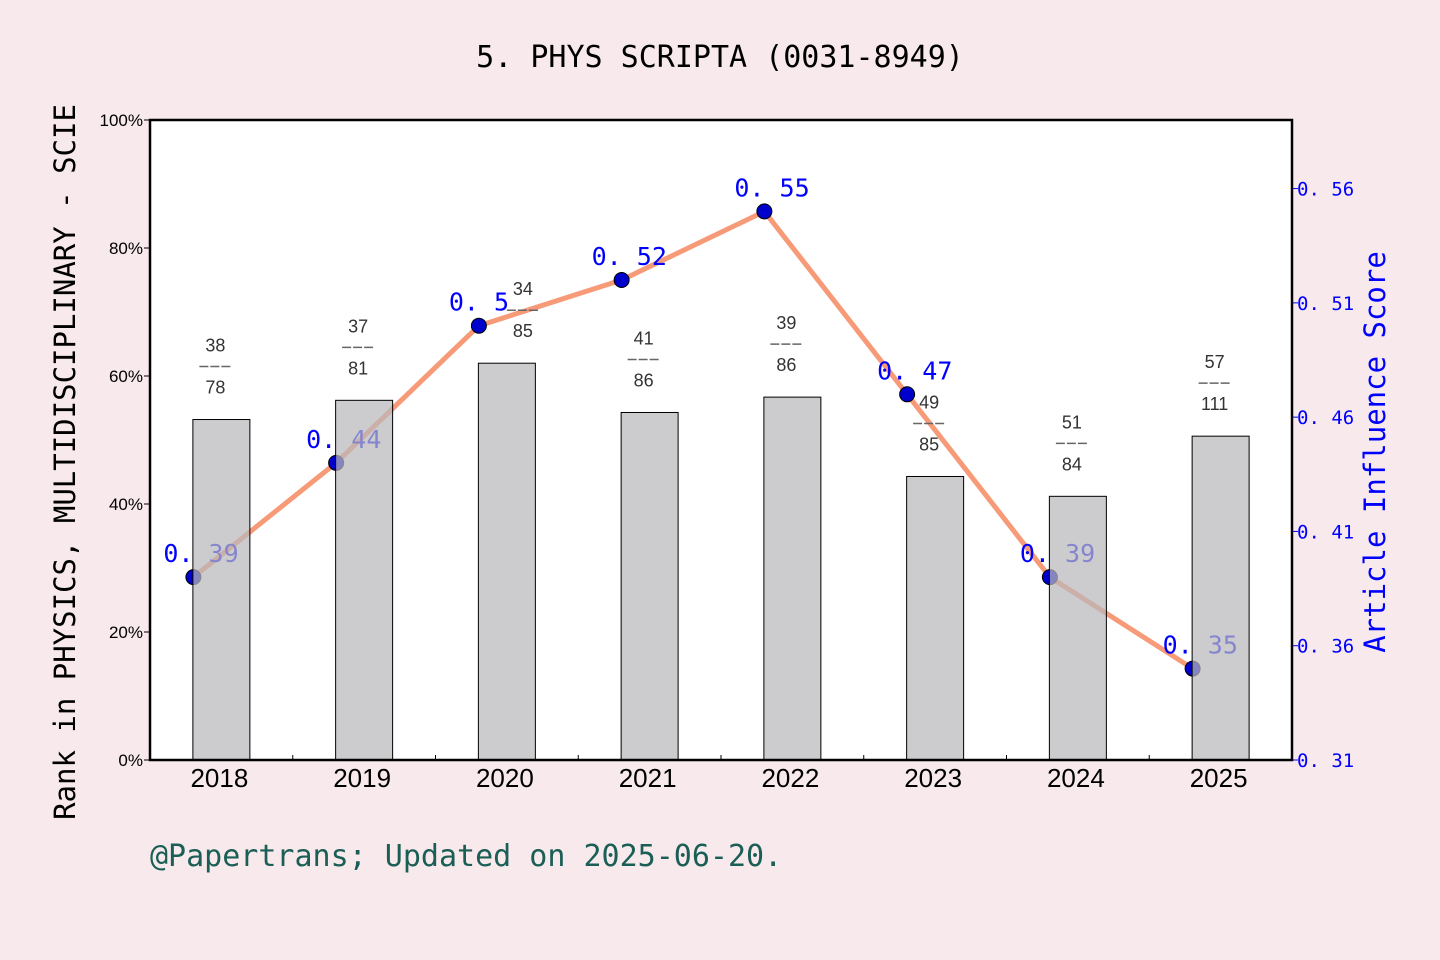 The height and width of the screenshot is (960, 1440). What do you see at coordinates (786, 344) in the screenshot?
I see `bar-rank-fraction: 39 86` at bounding box center [786, 344].